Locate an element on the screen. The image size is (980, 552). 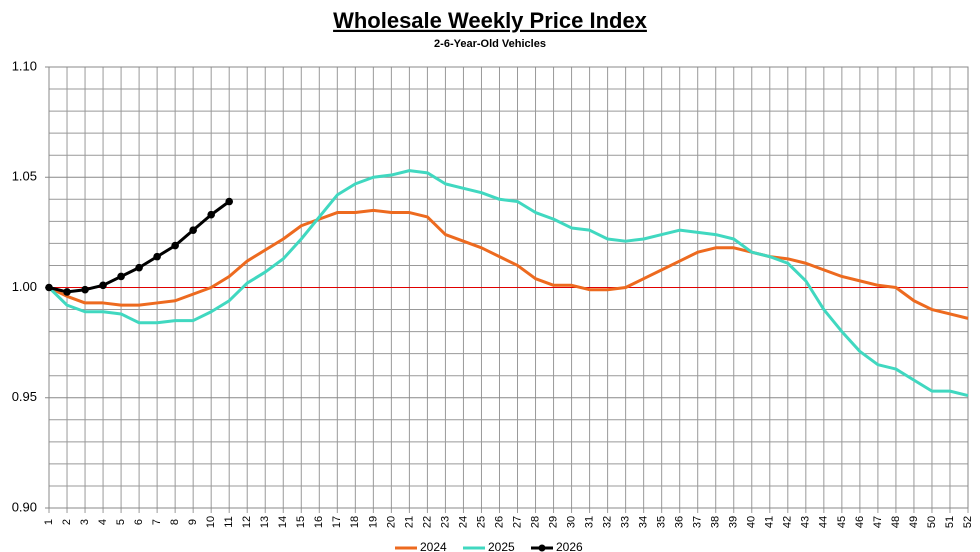
x-tick-label: 19 is located at coordinates (373, 522).